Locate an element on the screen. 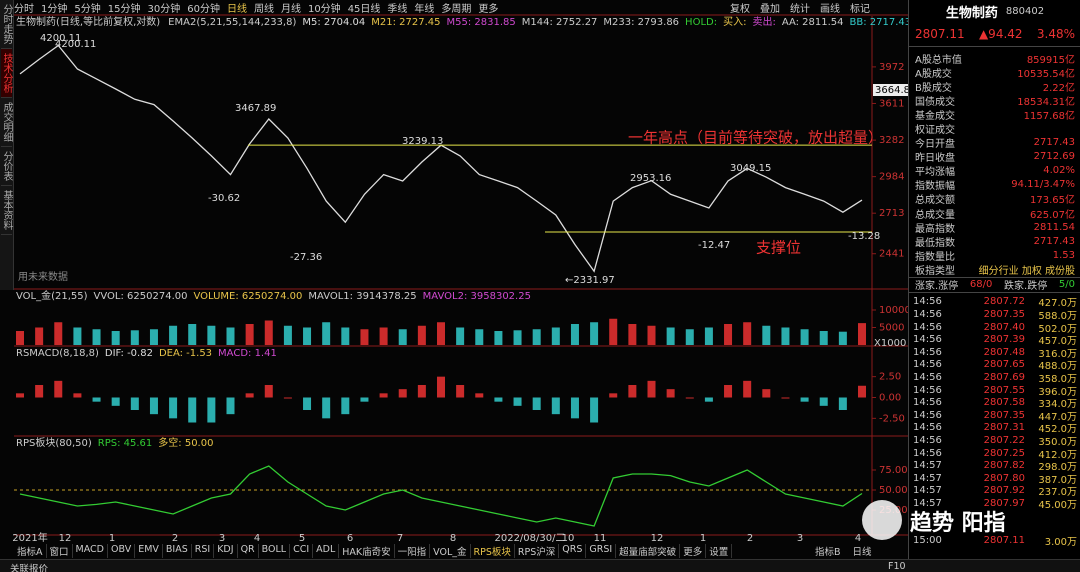 This screenshot has height=572, width=1080. period-tab: 30分钟 is located at coordinates (164, 9).